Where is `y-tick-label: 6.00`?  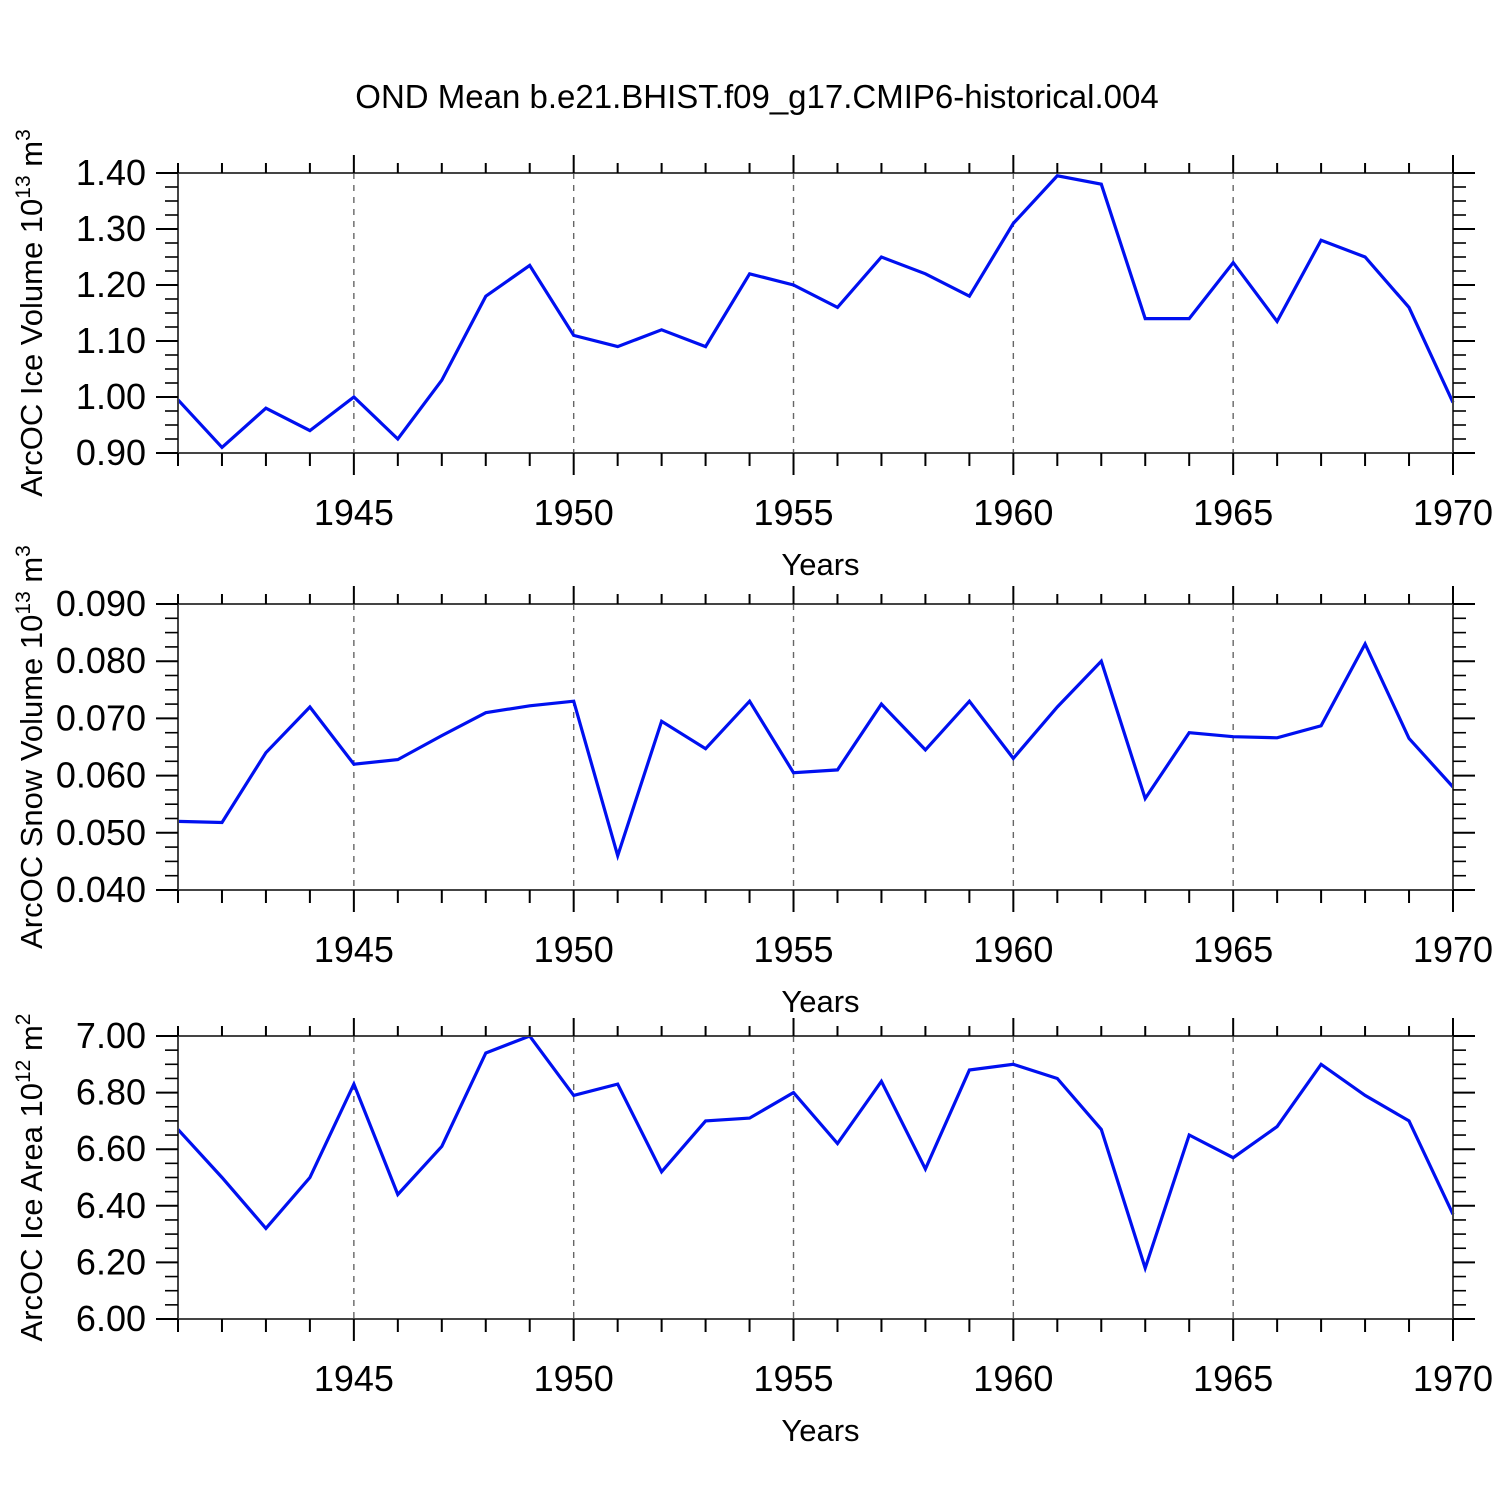
y-tick-label: 6.00 is located at coordinates (111, 1318).